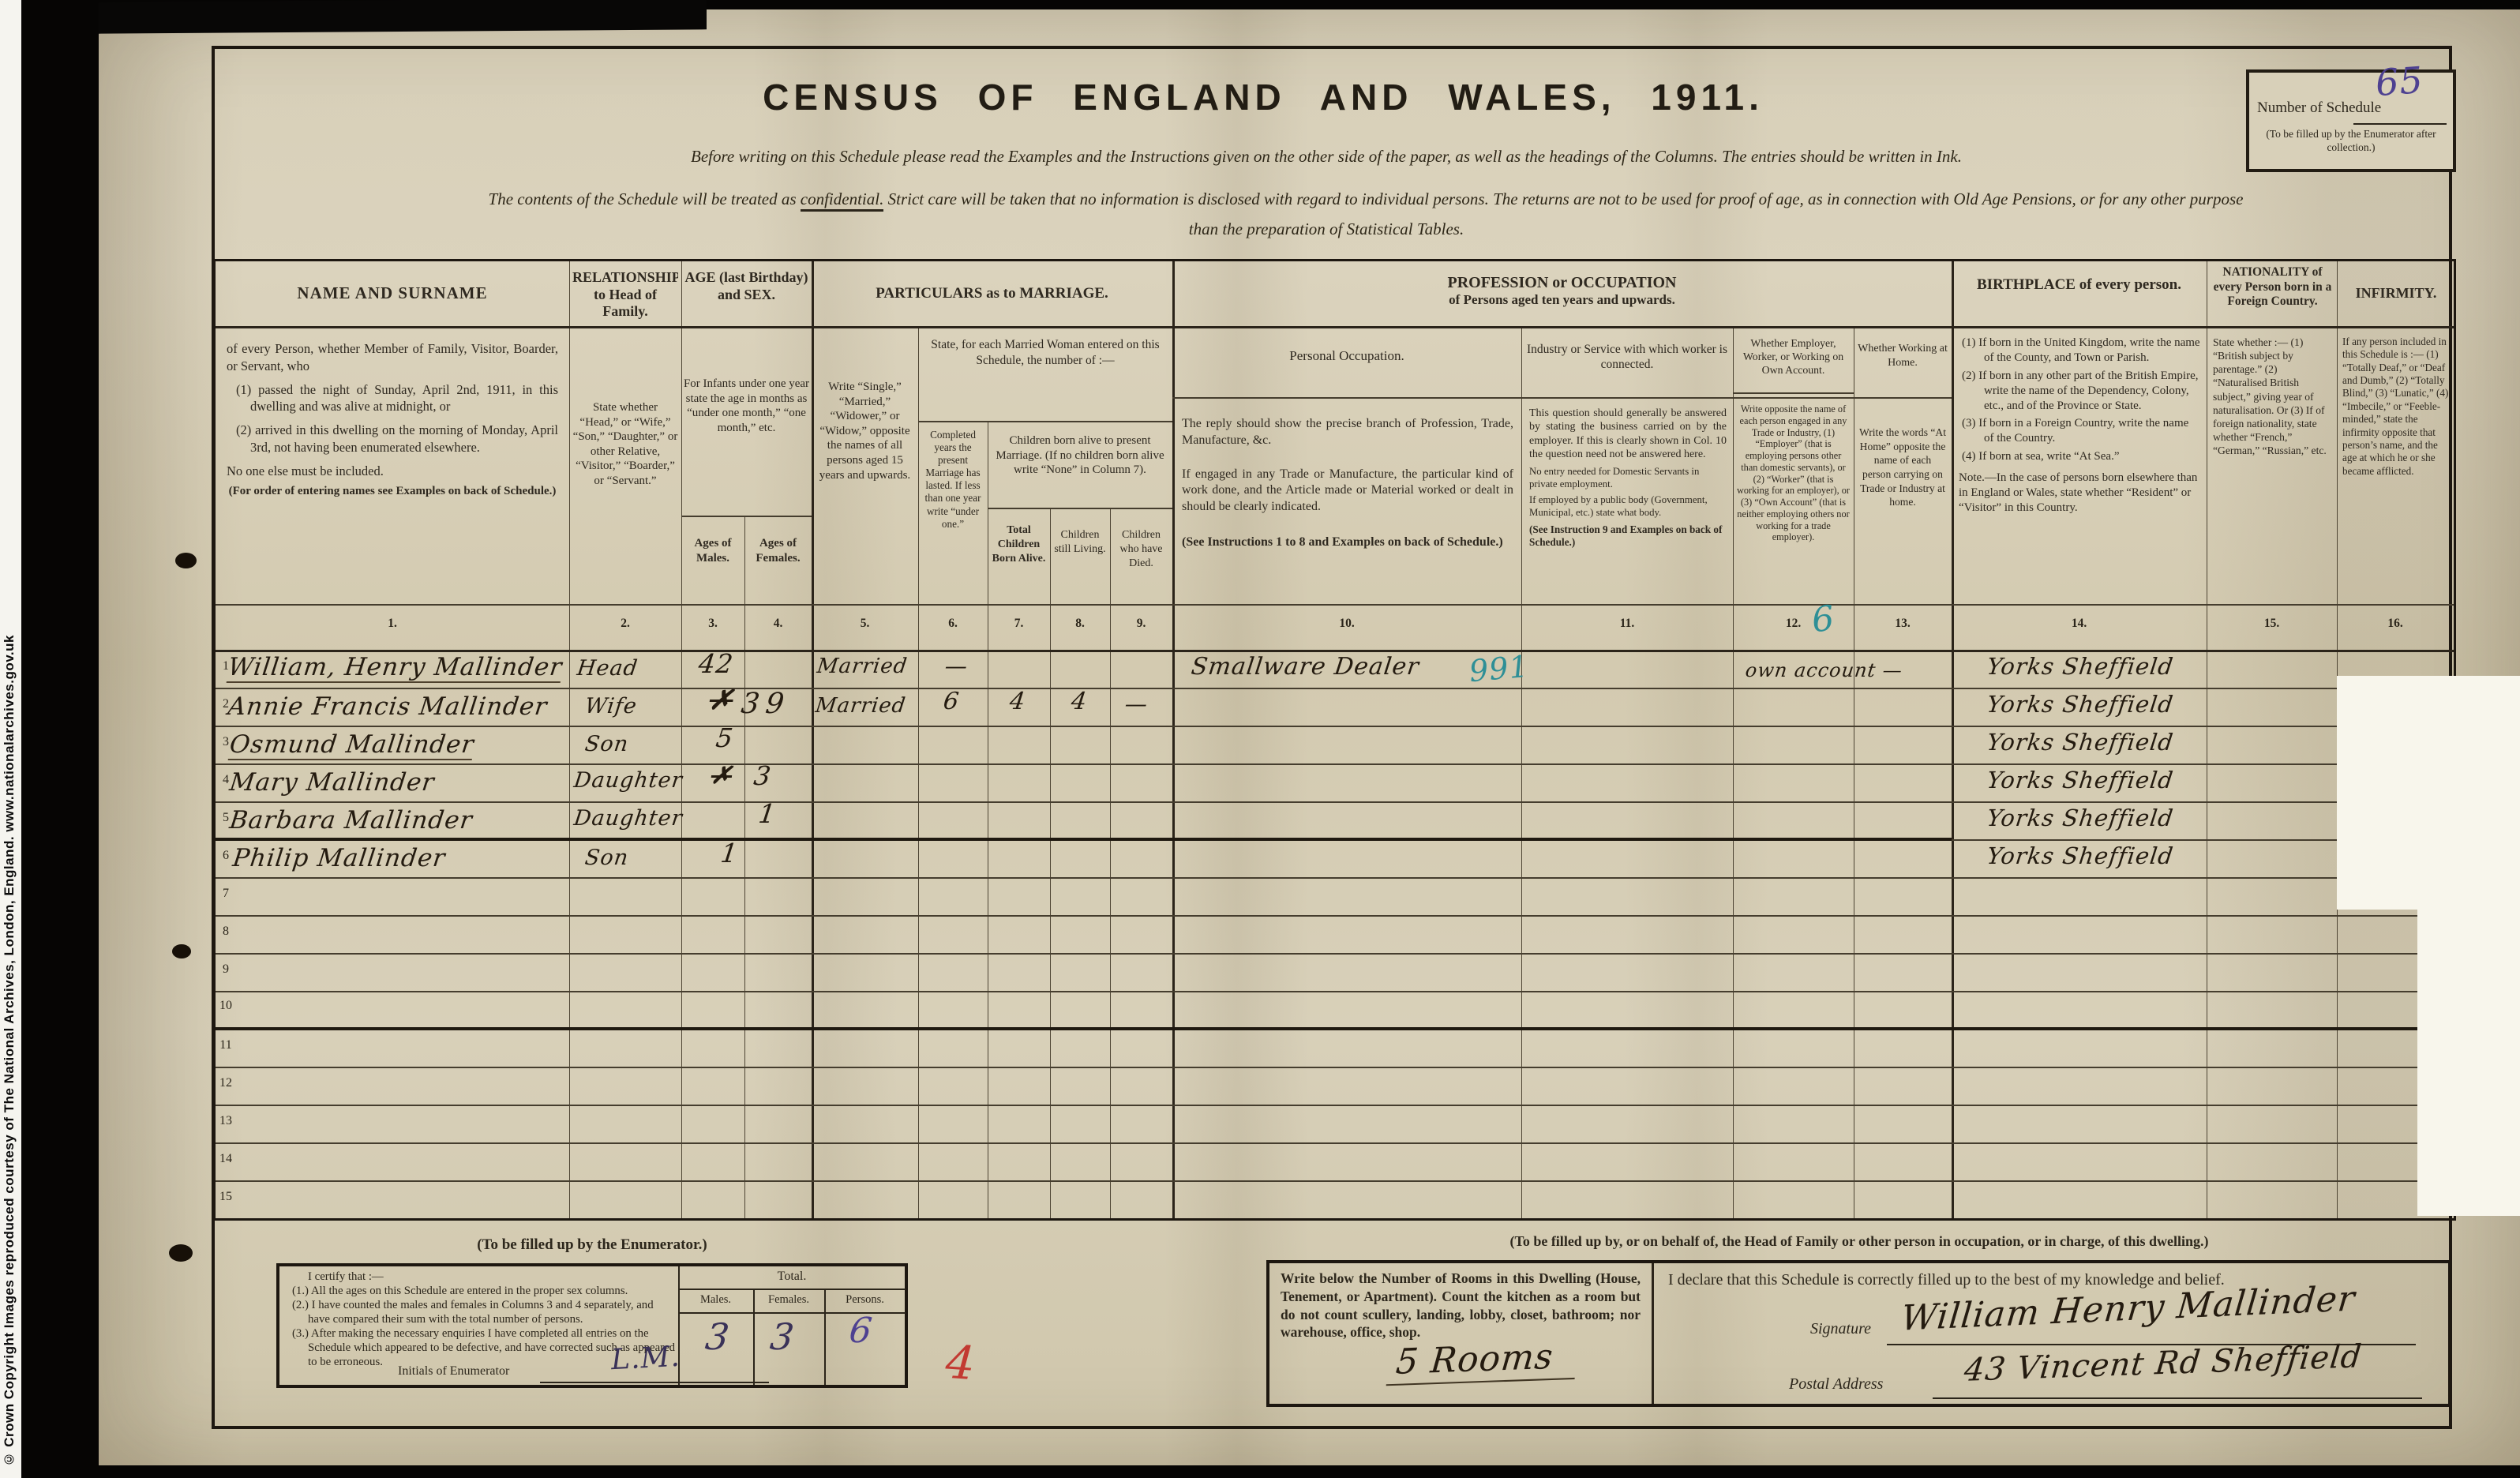 The image size is (2520, 1478). Describe the element at coordinates (1482, 1360) in the screenshot. I see `rooms-value: 5 Rooms` at that location.